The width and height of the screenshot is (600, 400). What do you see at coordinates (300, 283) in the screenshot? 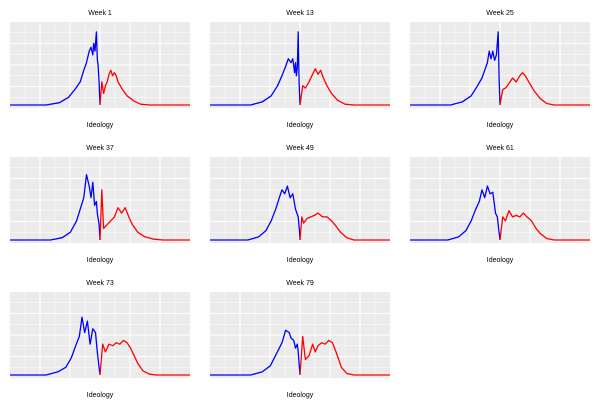
I see `panel-title: Week 79` at bounding box center [300, 283].